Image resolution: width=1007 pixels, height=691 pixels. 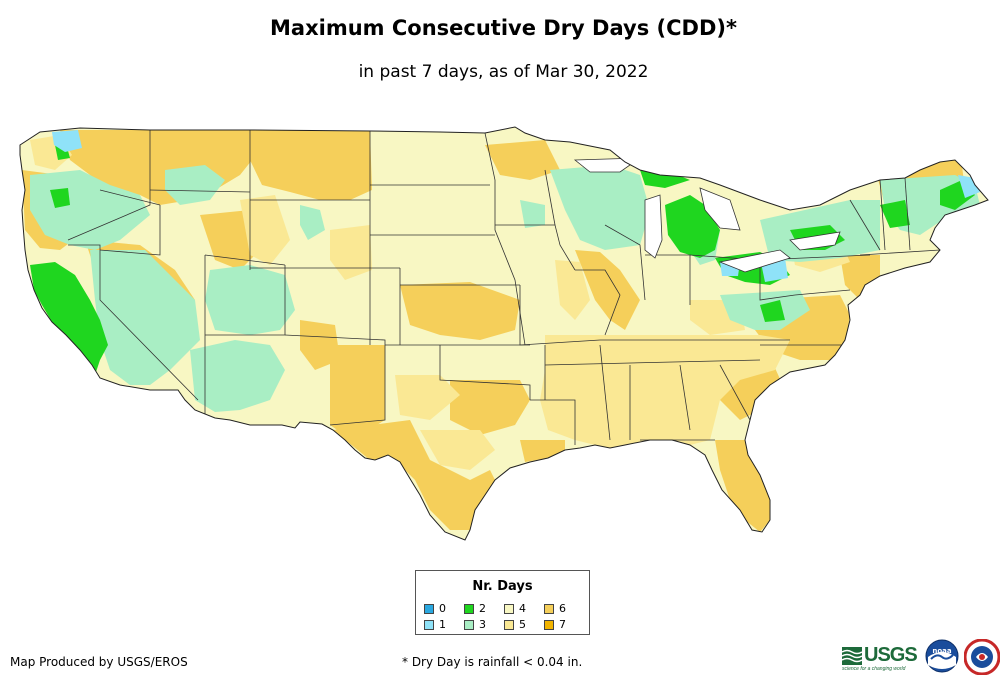 I want to click on legend-label: 3, so click(x=482, y=624).